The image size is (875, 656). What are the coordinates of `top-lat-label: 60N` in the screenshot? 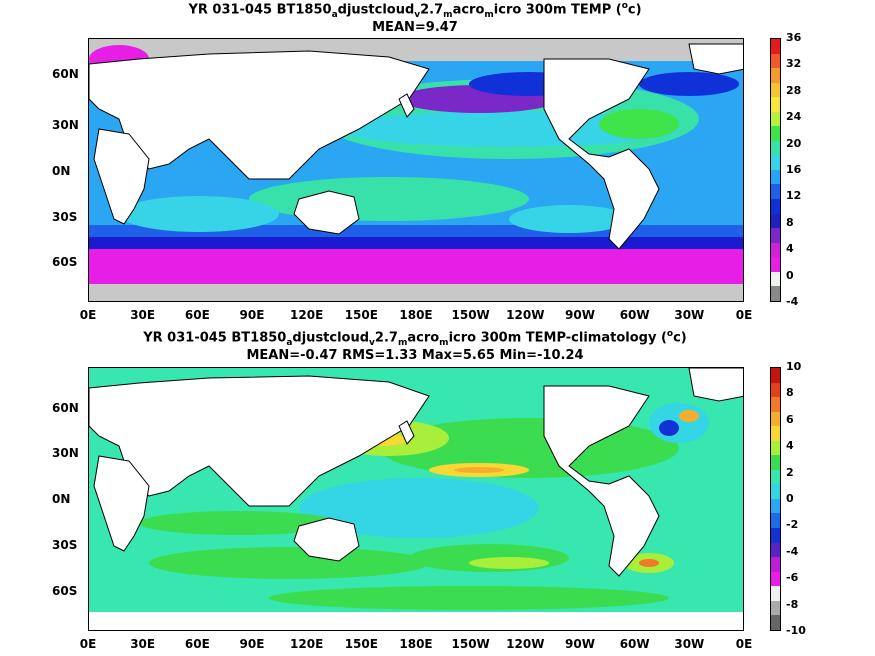 It's located at (65, 74).